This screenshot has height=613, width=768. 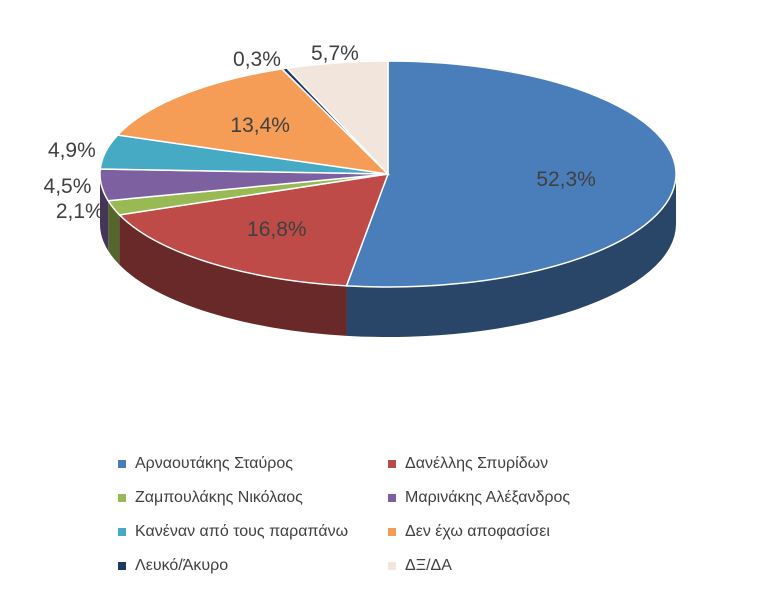 I want to click on legend-item-zampoulakis: Ζαμπουλάκης Νικόλαος, so click(x=253, y=498).